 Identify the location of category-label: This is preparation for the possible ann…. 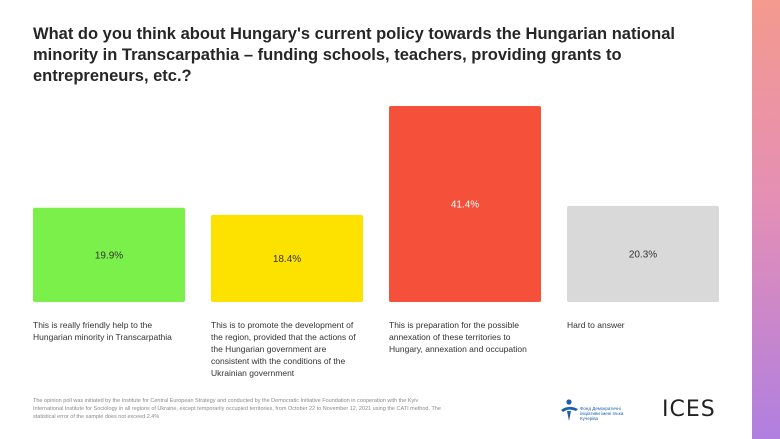
(458, 337).